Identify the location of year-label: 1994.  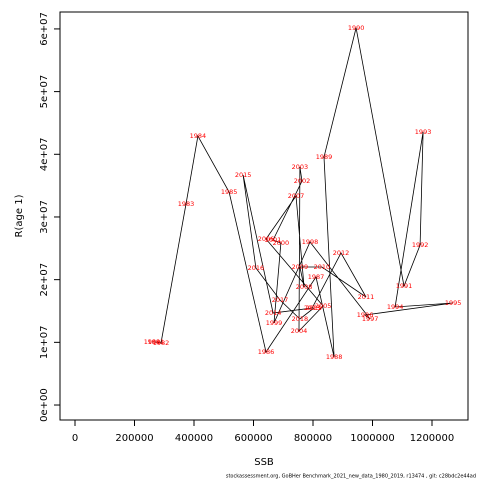
(395, 307).